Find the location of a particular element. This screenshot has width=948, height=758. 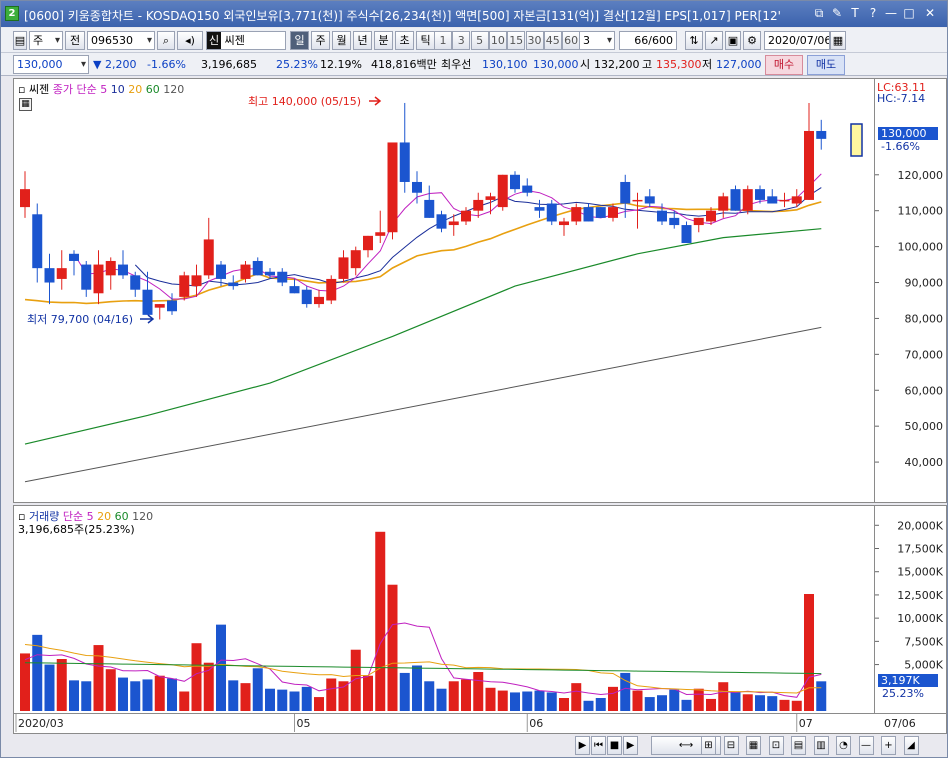

table-icon: ▤ is located at coordinates (798, 745).